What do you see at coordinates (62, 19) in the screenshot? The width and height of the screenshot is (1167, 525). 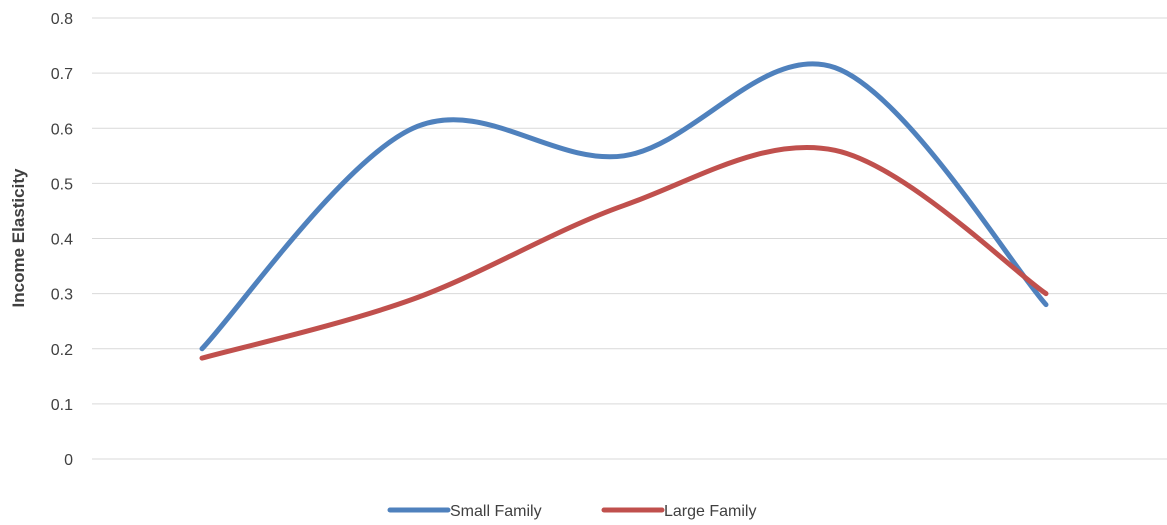 I see `y-tick-label: 0.8` at bounding box center [62, 19].